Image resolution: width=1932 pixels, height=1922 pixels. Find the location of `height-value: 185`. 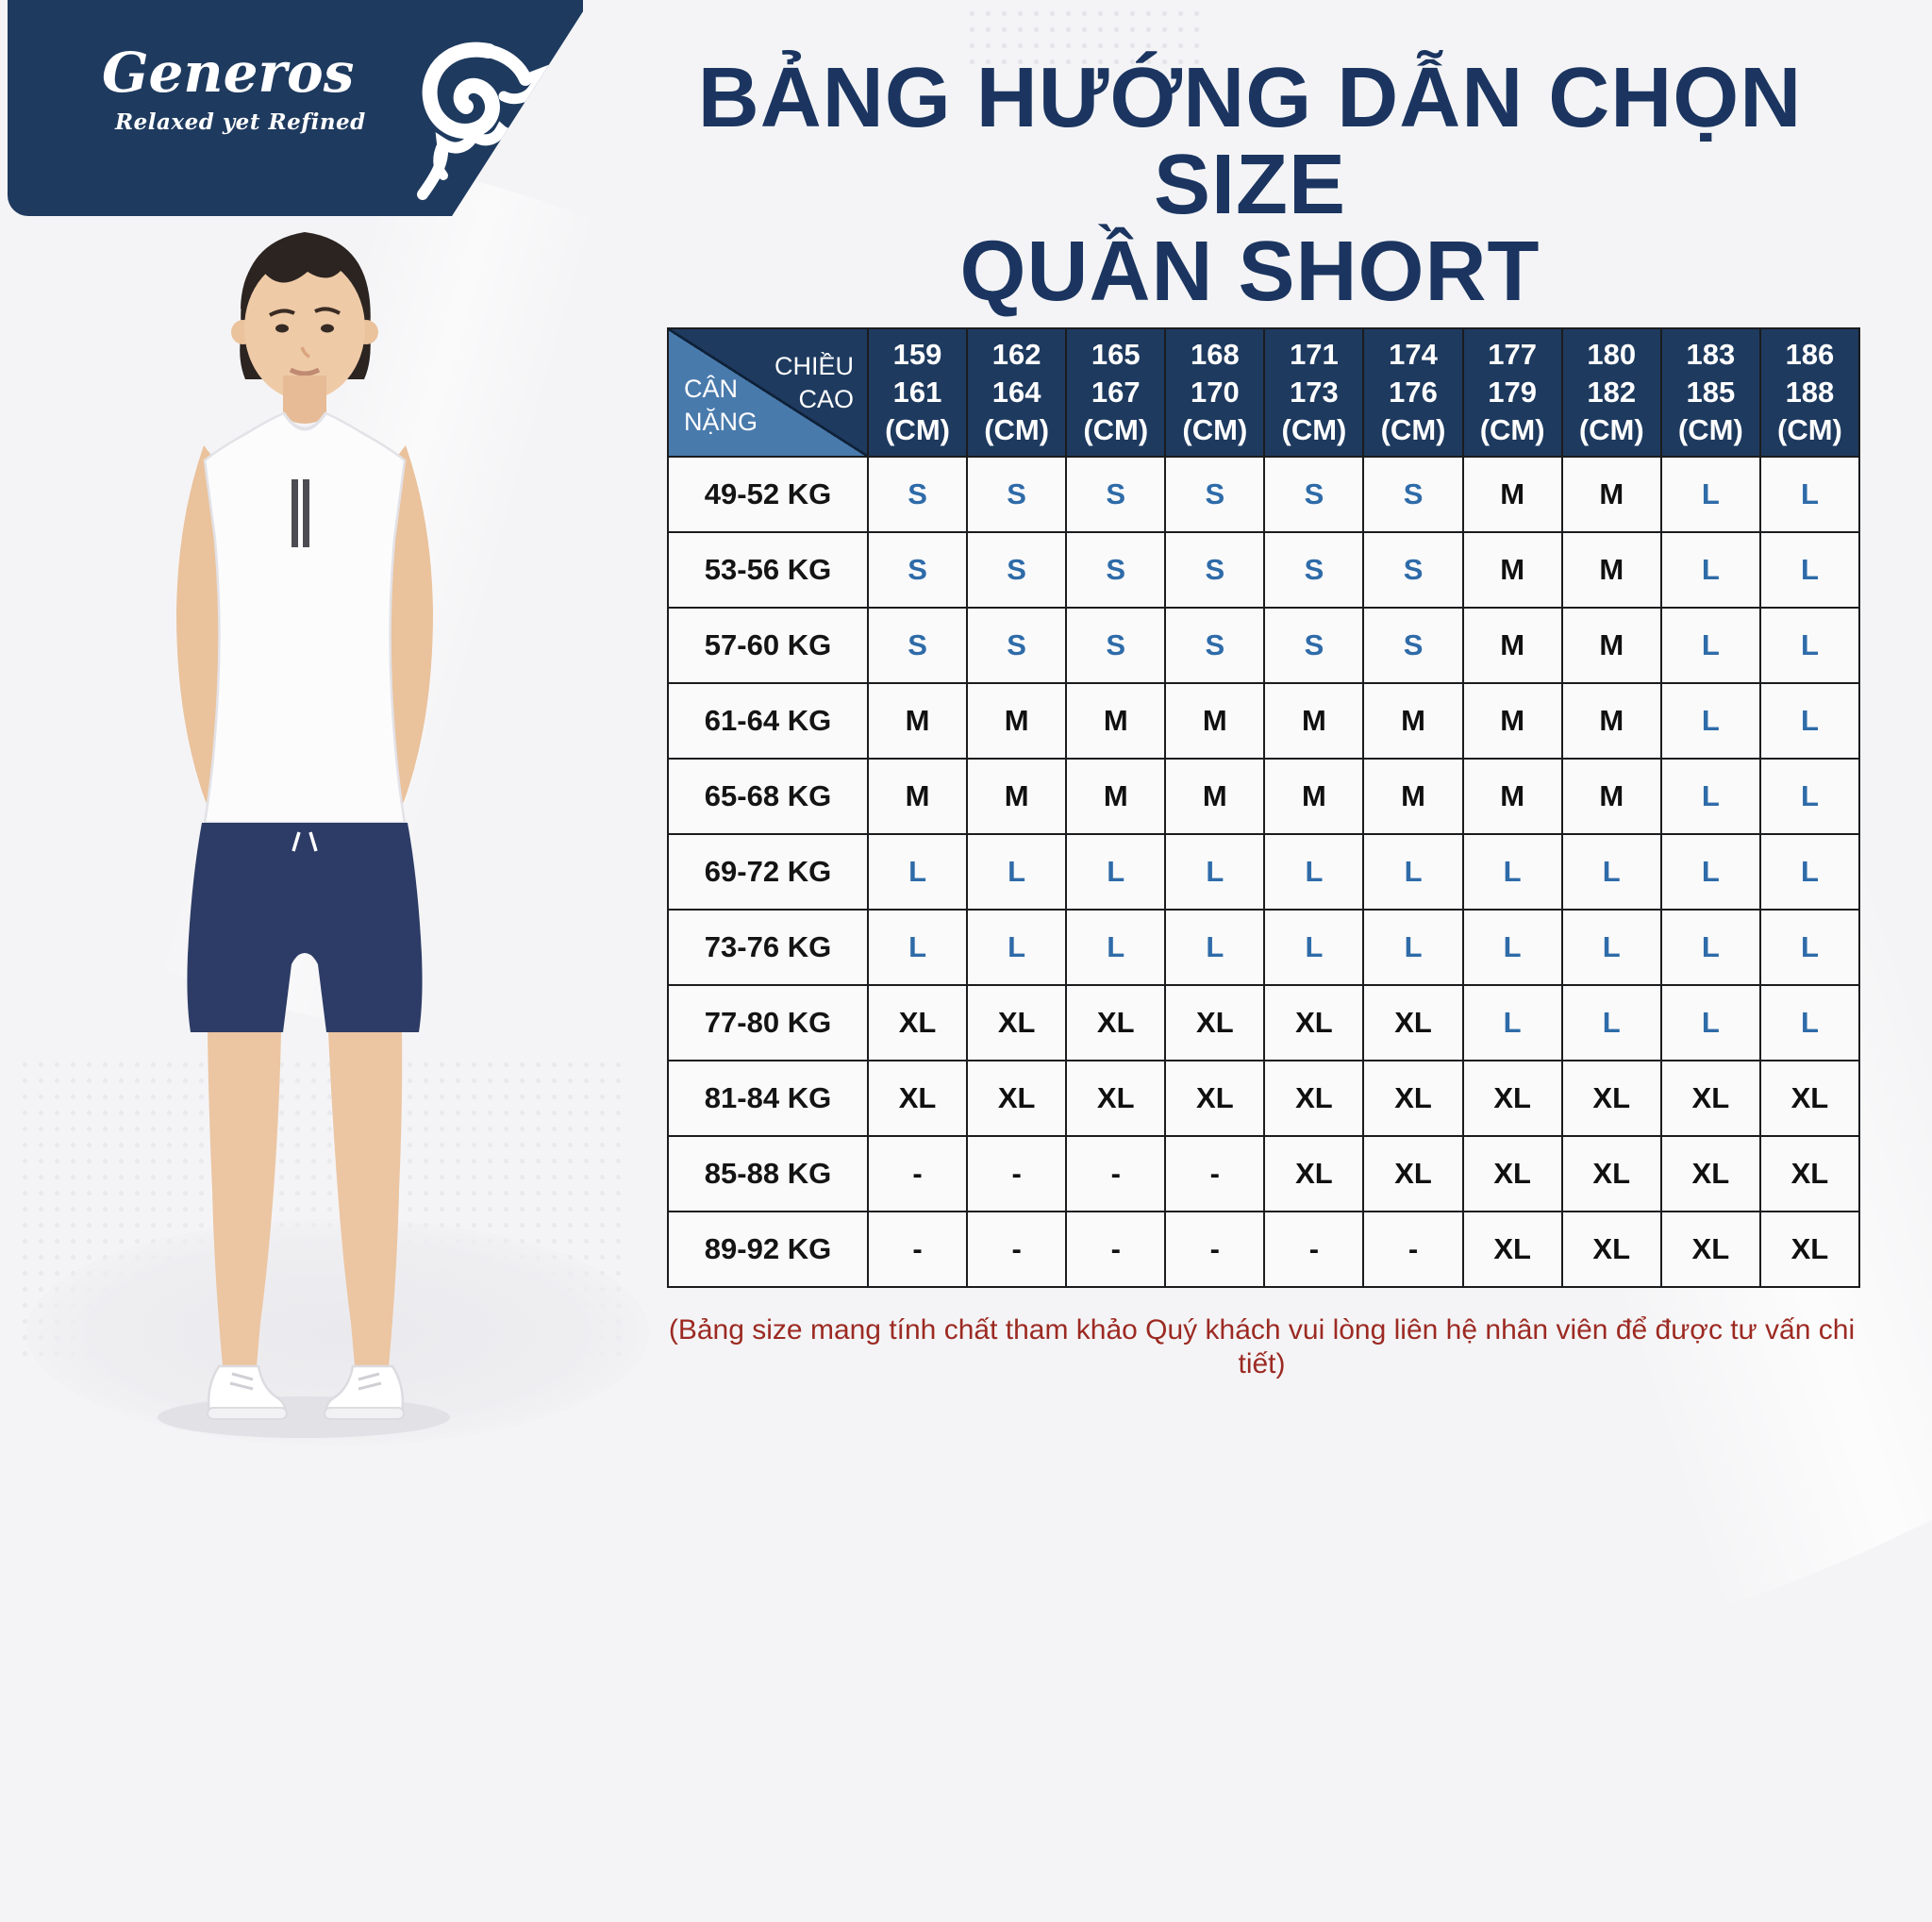

height-value: 185 is located at coordinates (1711, 392).